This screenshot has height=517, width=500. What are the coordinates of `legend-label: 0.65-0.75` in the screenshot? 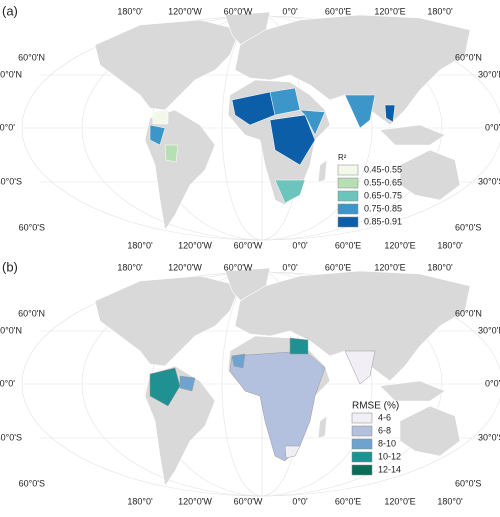 It's located at (383, 195).